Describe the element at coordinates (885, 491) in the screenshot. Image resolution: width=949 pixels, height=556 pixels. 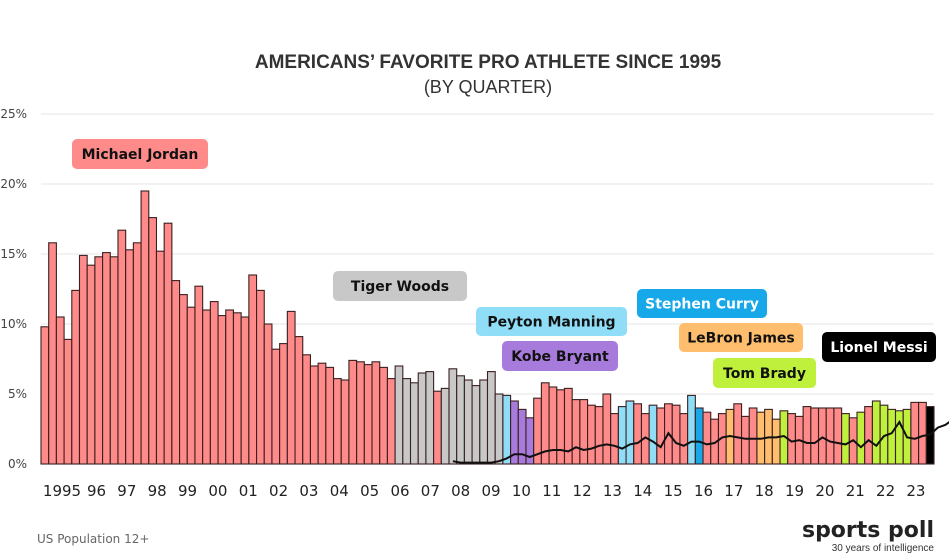
I see `x-tick-label: 22` at that location.